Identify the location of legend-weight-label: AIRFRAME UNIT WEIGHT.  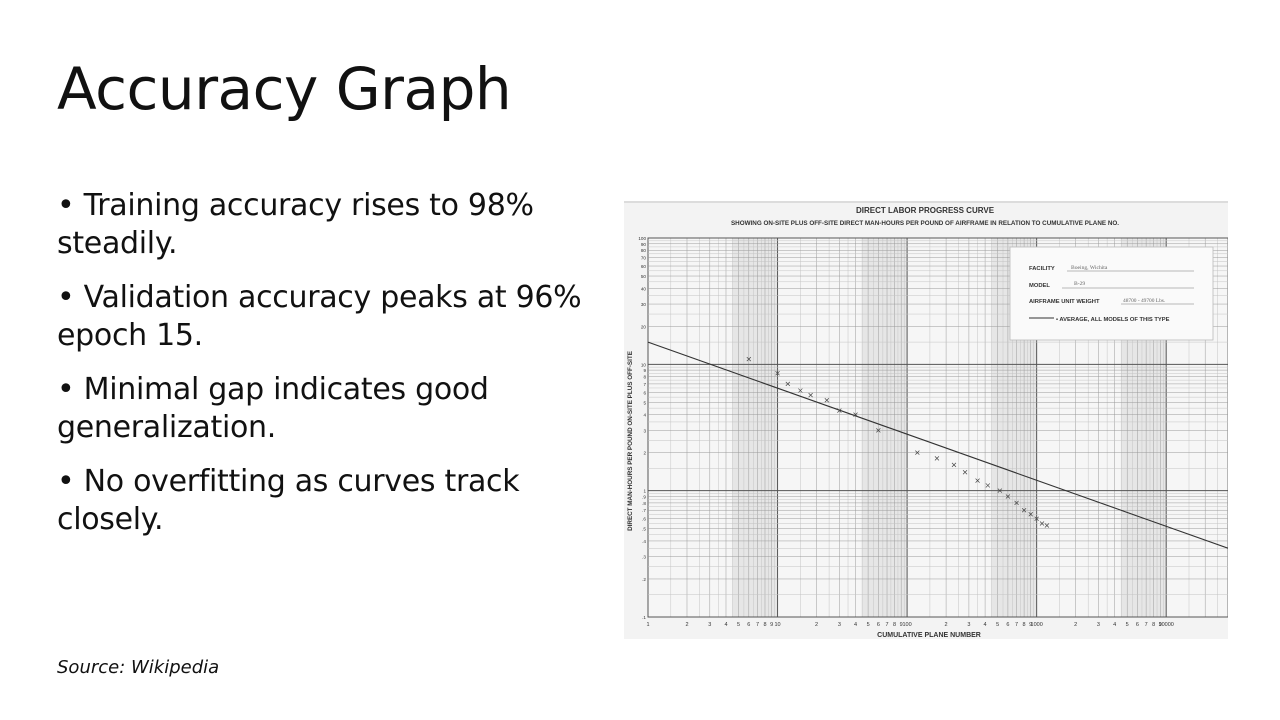
(1064, 302).